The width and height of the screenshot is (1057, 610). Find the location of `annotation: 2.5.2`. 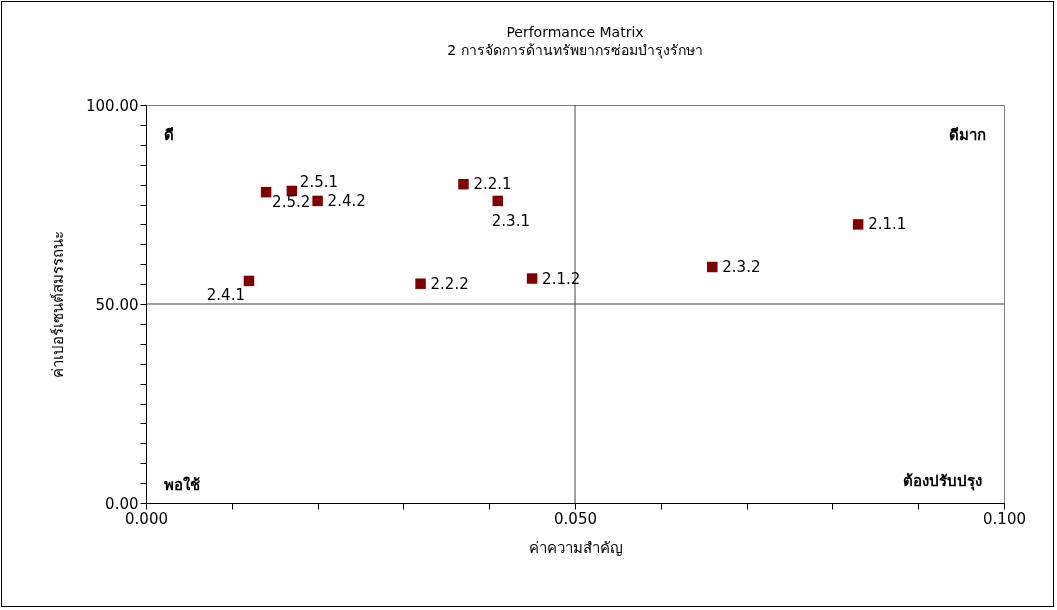

annotation: 2.5.2 is located at coordinates (291, 202).